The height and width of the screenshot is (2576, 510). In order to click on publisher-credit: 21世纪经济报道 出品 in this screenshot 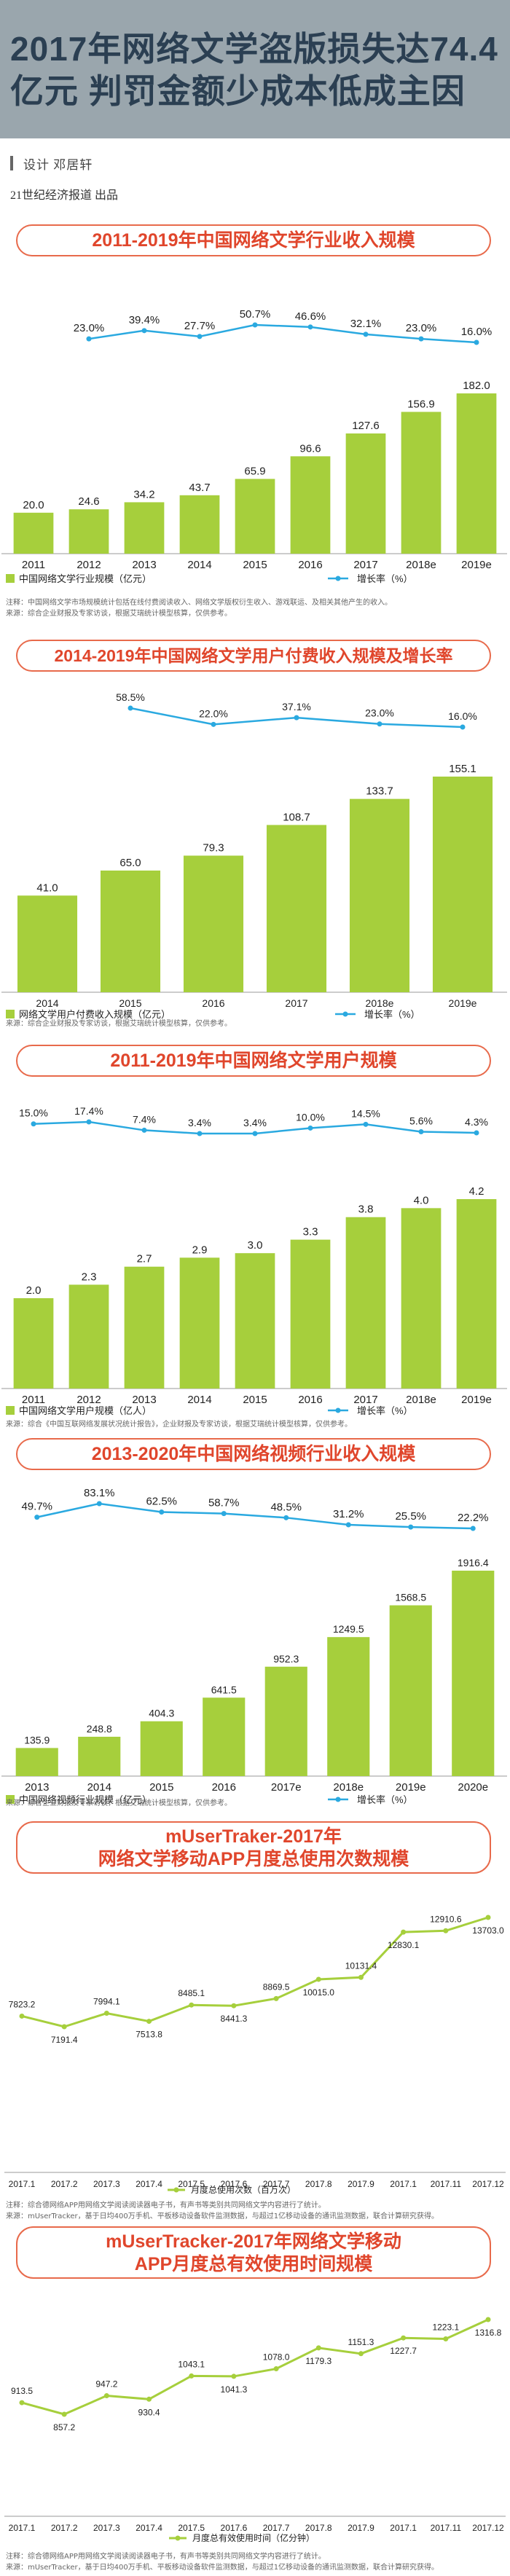, I will do `click(64, 196)`.